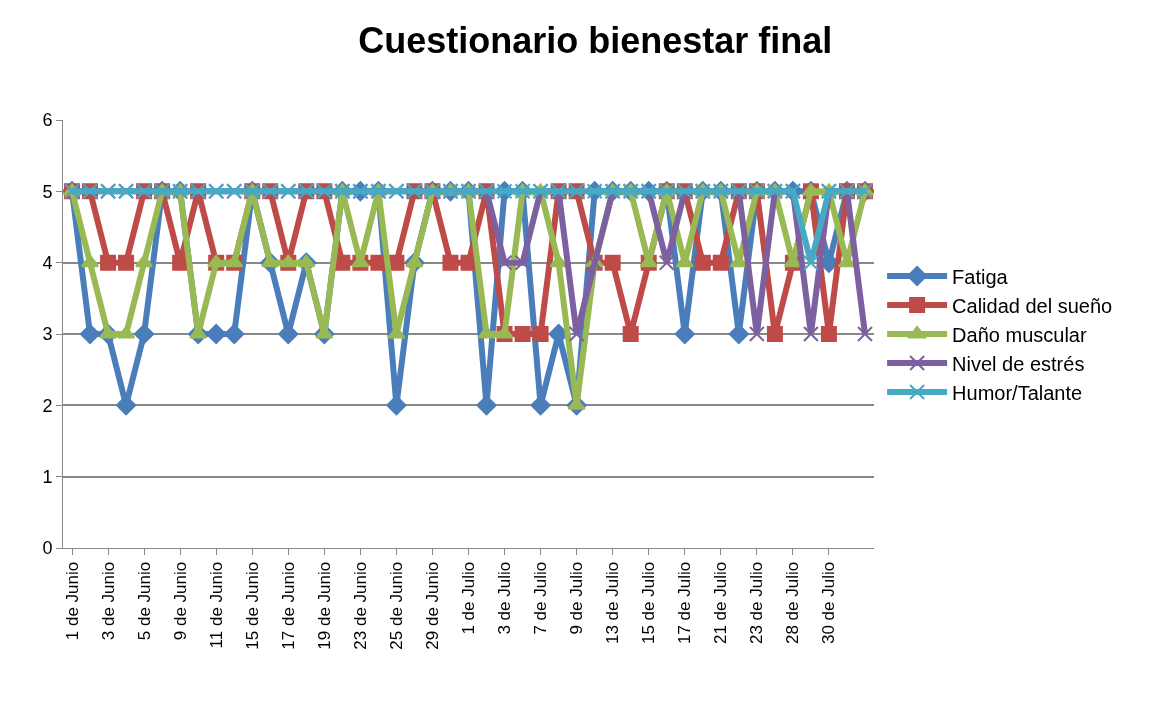  Describe the element at coordinates (505, 598) in the screenshot. I see `x-tick-label: 3 de Julio` at that location.